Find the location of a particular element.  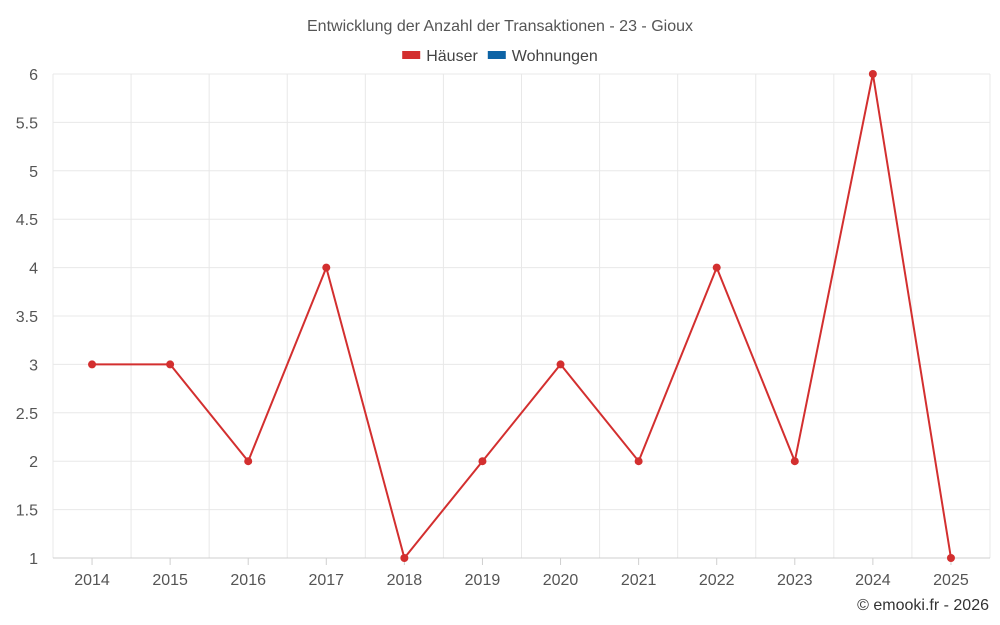

y-tick-label: 2 is located at coordinates (33, 462).